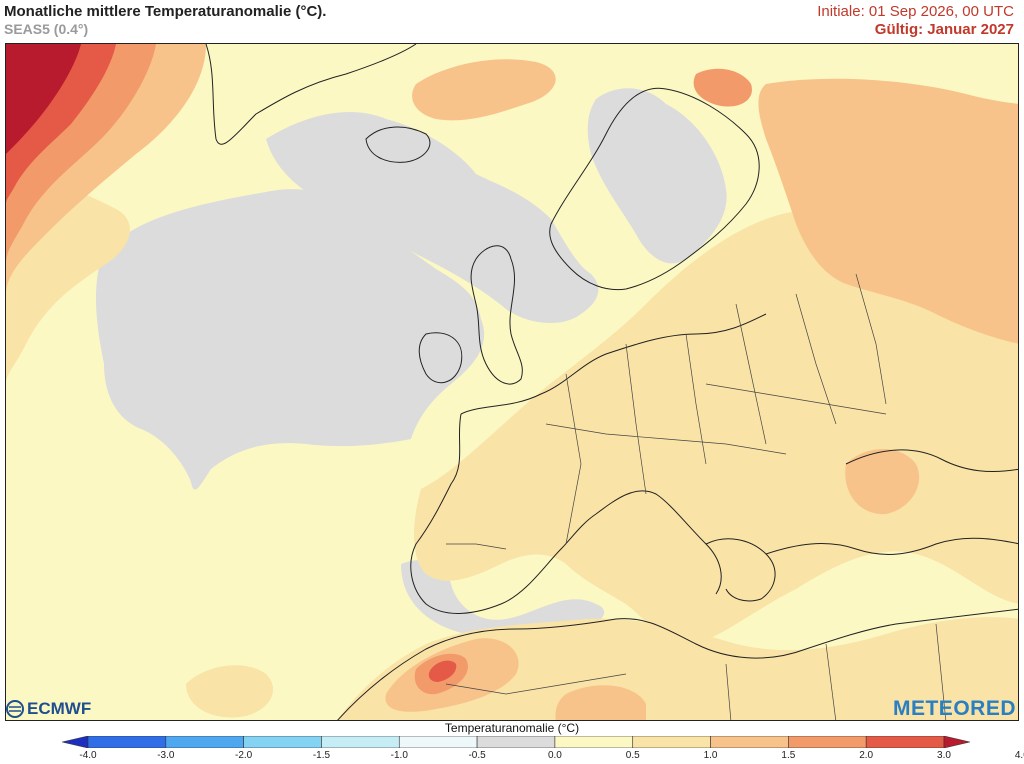 This screenshot has height=764, width=1024. What do you see at coordinates (399, 755) in the screenshot?
I see `colorbar-tick-label: -1.0` at bounding box center [399, 755].